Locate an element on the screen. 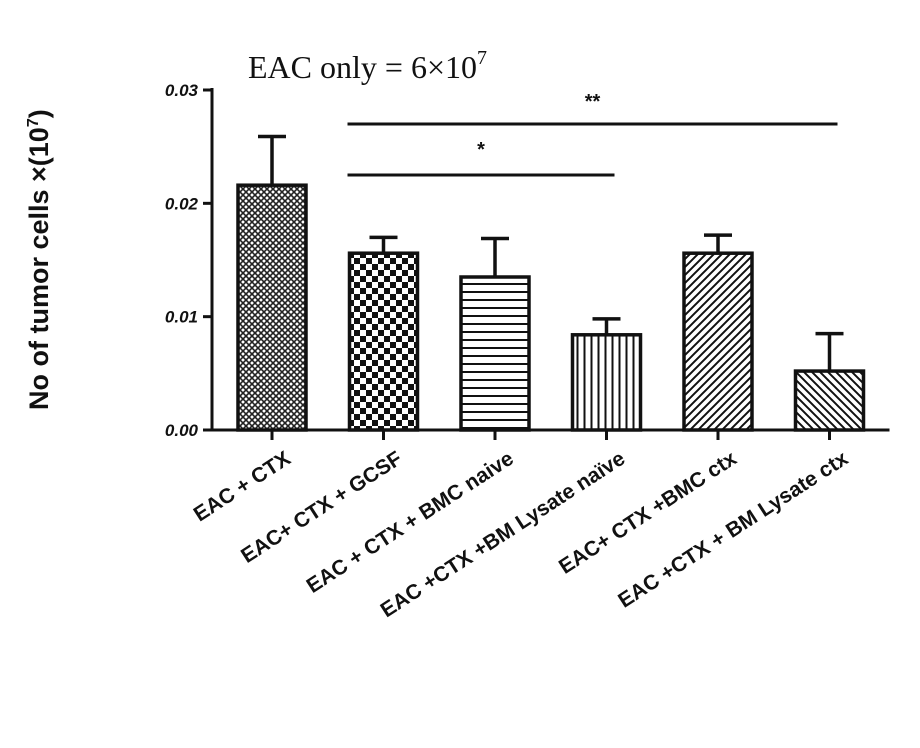  category-label: EAC + CTX + BMC naive is located at coordinates (410, 522).